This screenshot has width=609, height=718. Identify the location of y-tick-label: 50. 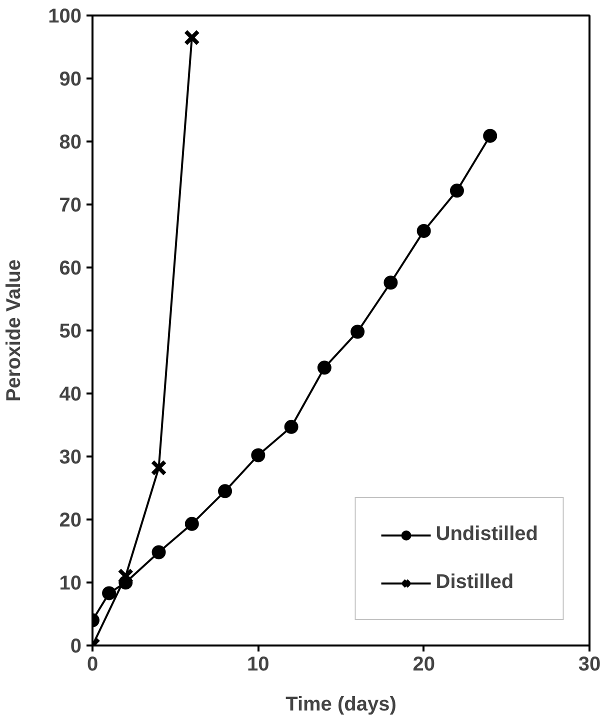
(70, 331).